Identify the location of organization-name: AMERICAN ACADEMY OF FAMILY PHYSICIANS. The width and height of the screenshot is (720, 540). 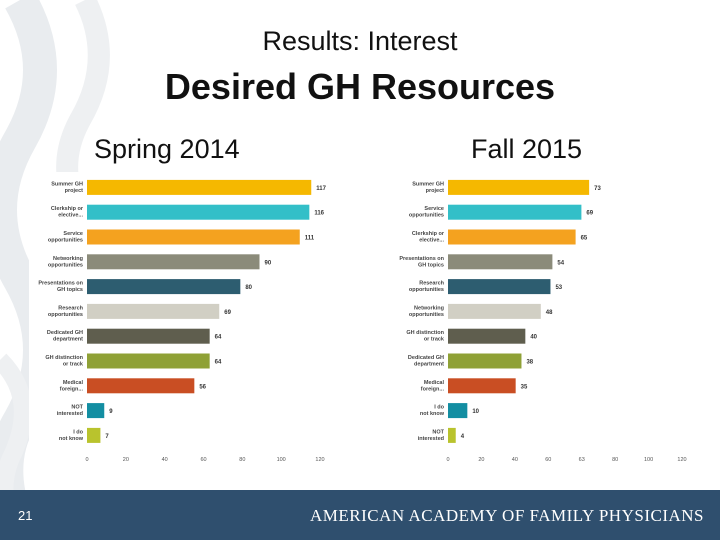
(507, 515).